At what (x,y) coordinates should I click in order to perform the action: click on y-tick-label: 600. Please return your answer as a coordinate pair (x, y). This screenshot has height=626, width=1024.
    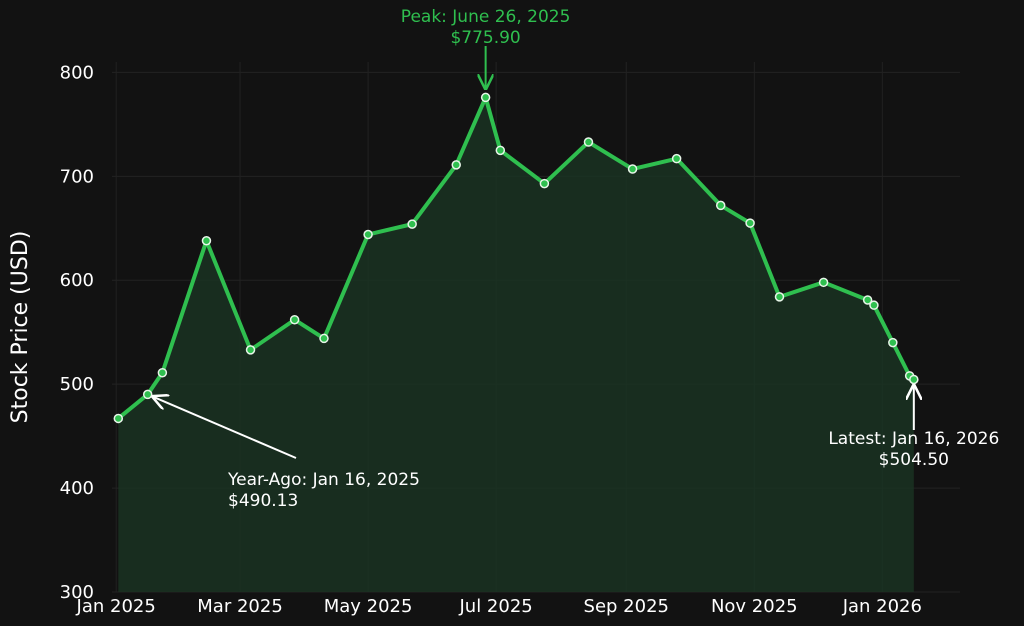
    Looking at the image, I should click on (77, 280).